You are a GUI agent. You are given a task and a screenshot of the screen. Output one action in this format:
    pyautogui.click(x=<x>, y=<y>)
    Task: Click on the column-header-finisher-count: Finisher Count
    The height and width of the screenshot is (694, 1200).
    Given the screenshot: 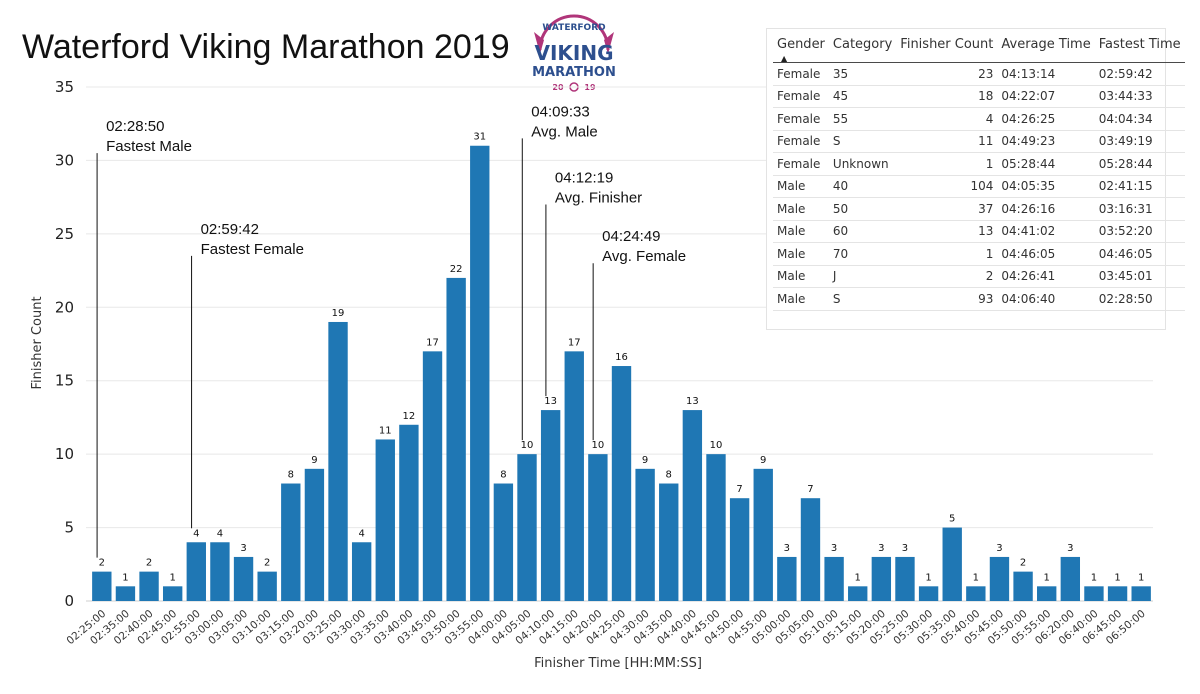 What is the action you would take?
    pyautogui.click(x=947, y=47)
    